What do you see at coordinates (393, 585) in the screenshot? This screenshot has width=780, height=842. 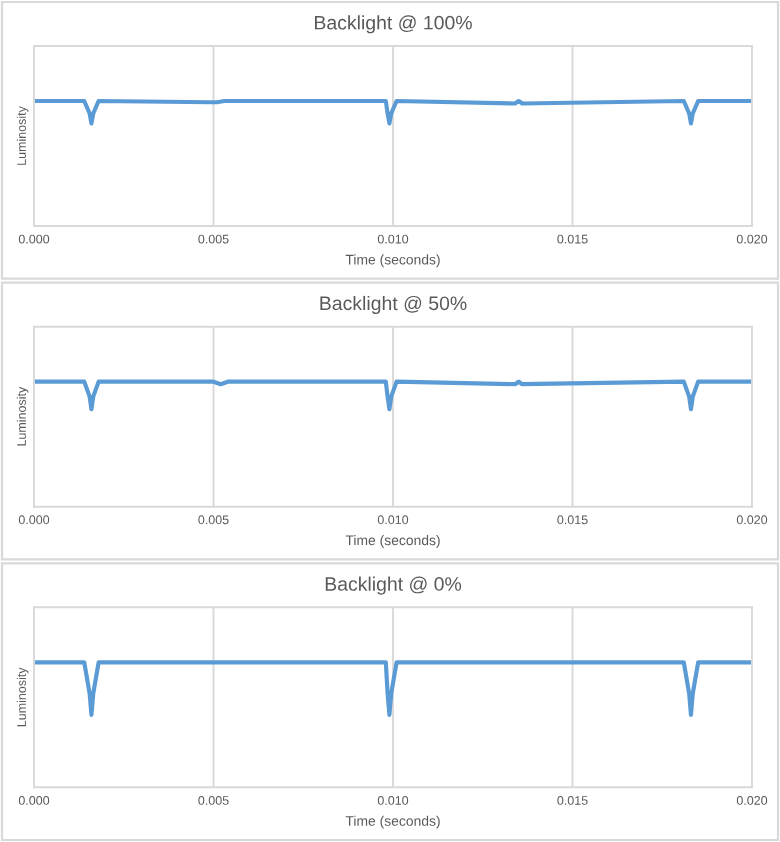 I see `chart-title: Backlight @ 0%` at bounding box center [393, 585].